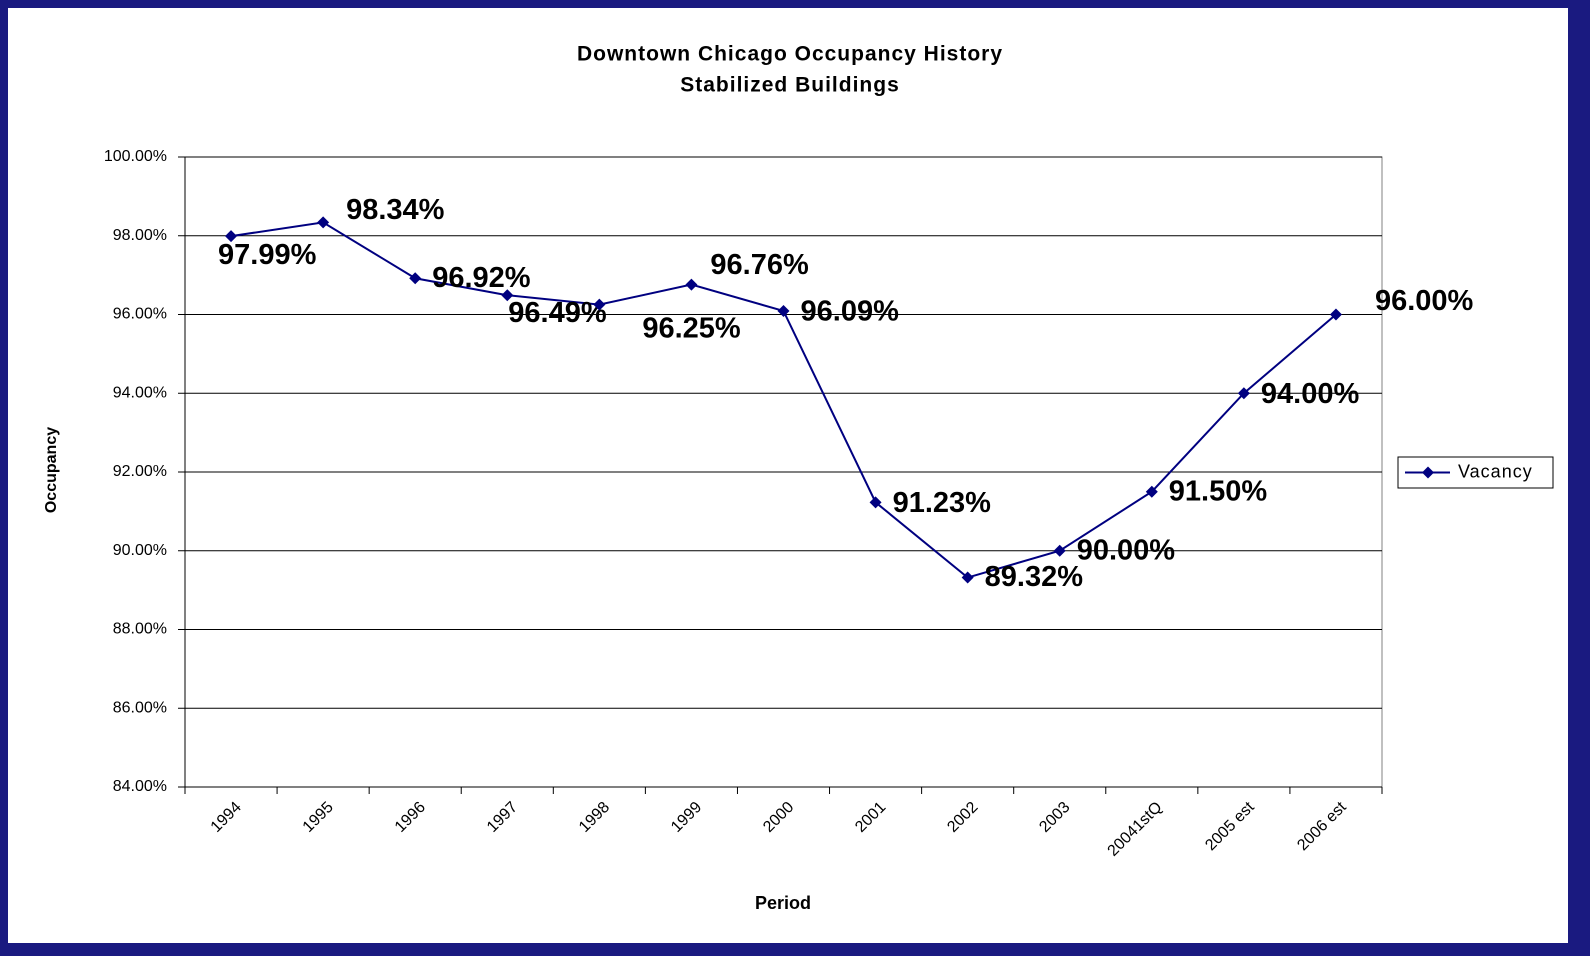 The height and width of the screenshot is (956, 1590). What do you see at coordinates (140, 786) in the screenshot?
I see `y-tick-label: 84.00%` at bounding box center [140, 786].